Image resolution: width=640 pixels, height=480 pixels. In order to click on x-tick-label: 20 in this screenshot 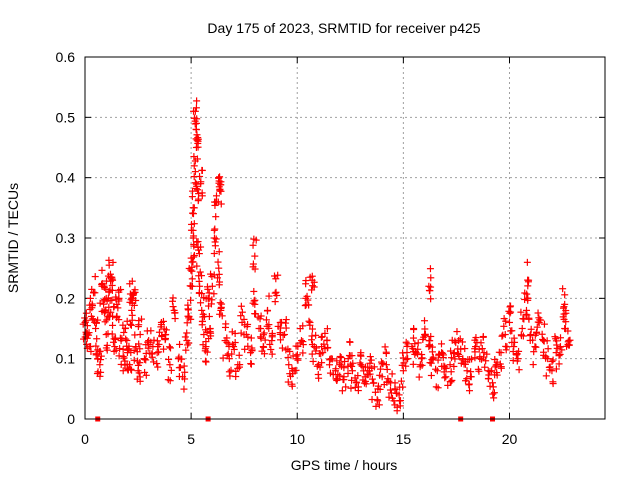, I will do `click(510, 439)`.